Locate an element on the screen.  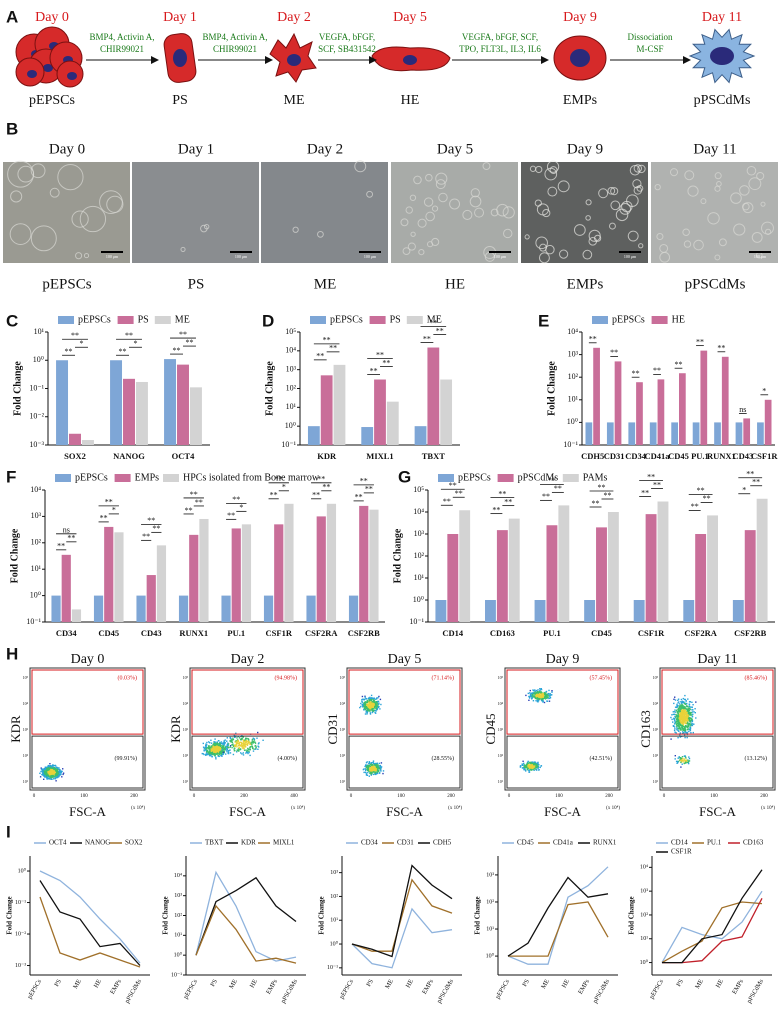
panel-letter: E is located at coordinates (543, 320).